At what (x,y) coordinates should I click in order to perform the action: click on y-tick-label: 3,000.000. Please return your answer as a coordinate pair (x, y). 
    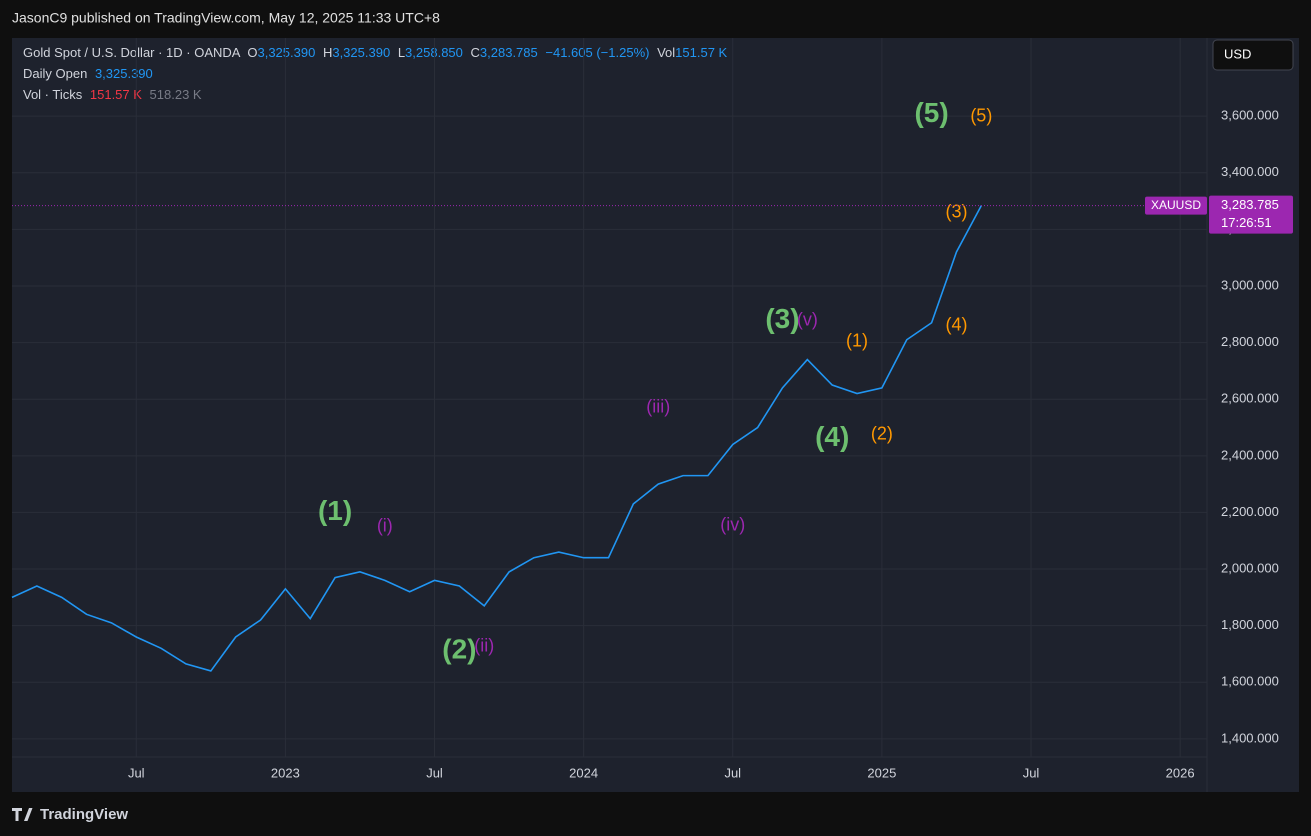
    Looking at the image, I should click on (1250, 284).